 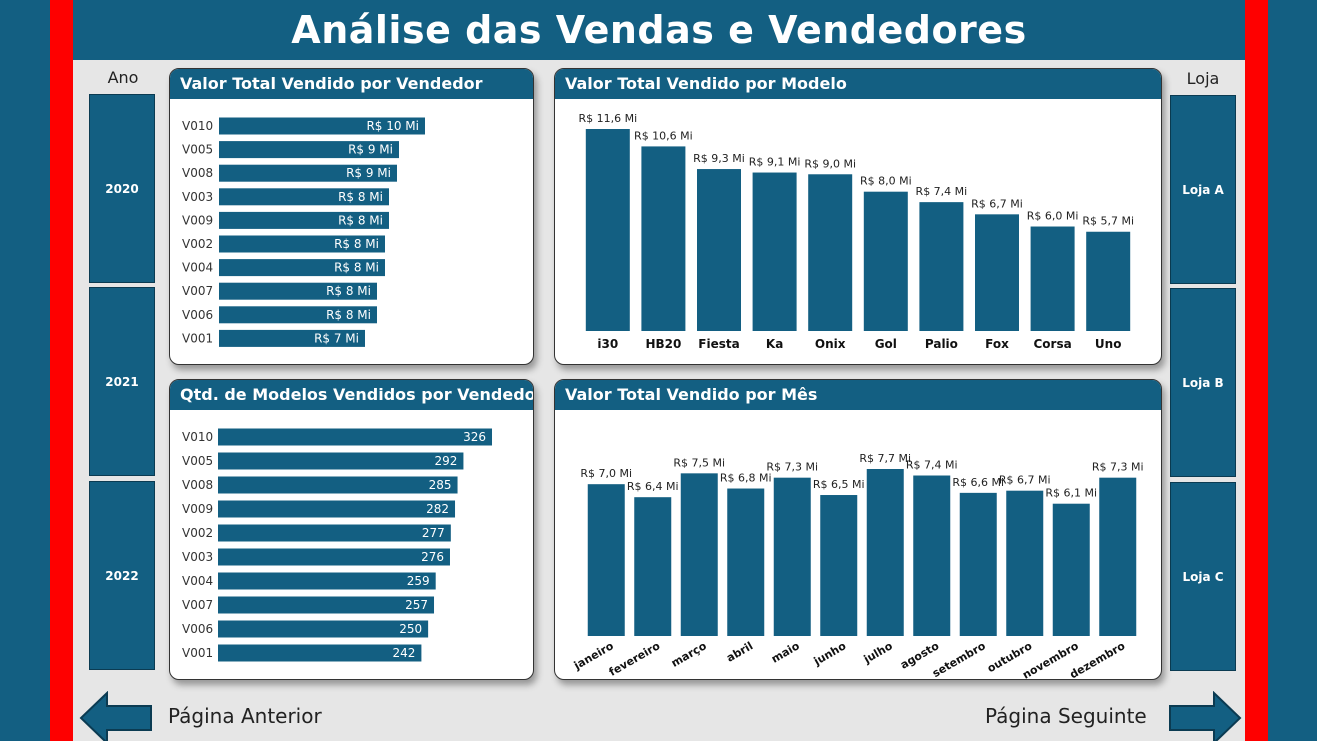 I want to click on page-title: Análise das Vendas e Vendedores, so click(x=659, y=30).